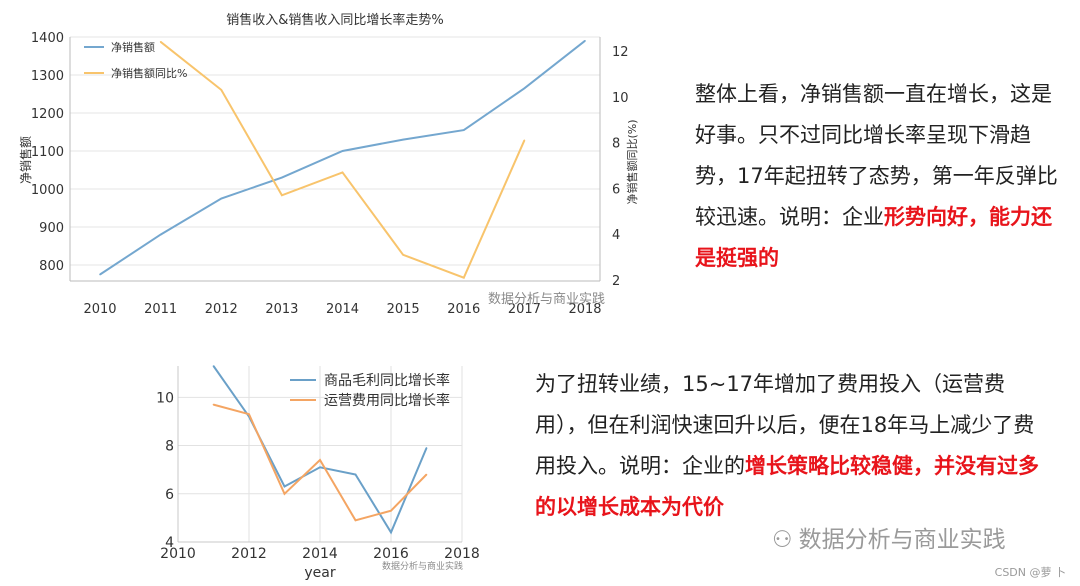  What do you see at coordinates (620, 52) in the screenshot?
I see `chart1-y2tick-label: 12` at bounding box center [620, 52].